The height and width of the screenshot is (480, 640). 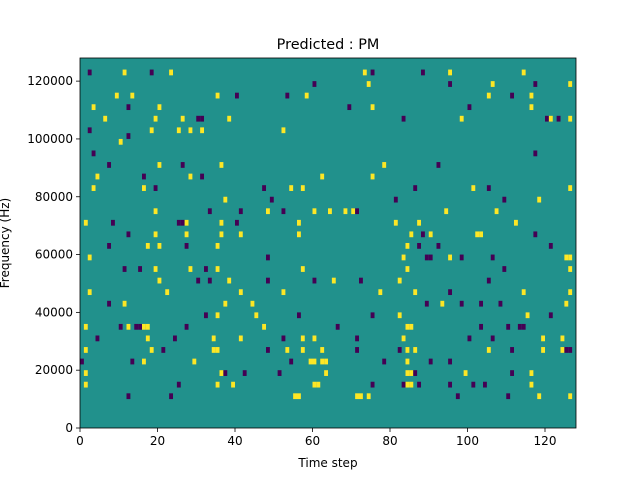 What do you see at coordinates (316, 438) in the screenshot?
I see `x-axis-ticks: 0 20 40 60 80 100 120` at bounding box center [316, 438].